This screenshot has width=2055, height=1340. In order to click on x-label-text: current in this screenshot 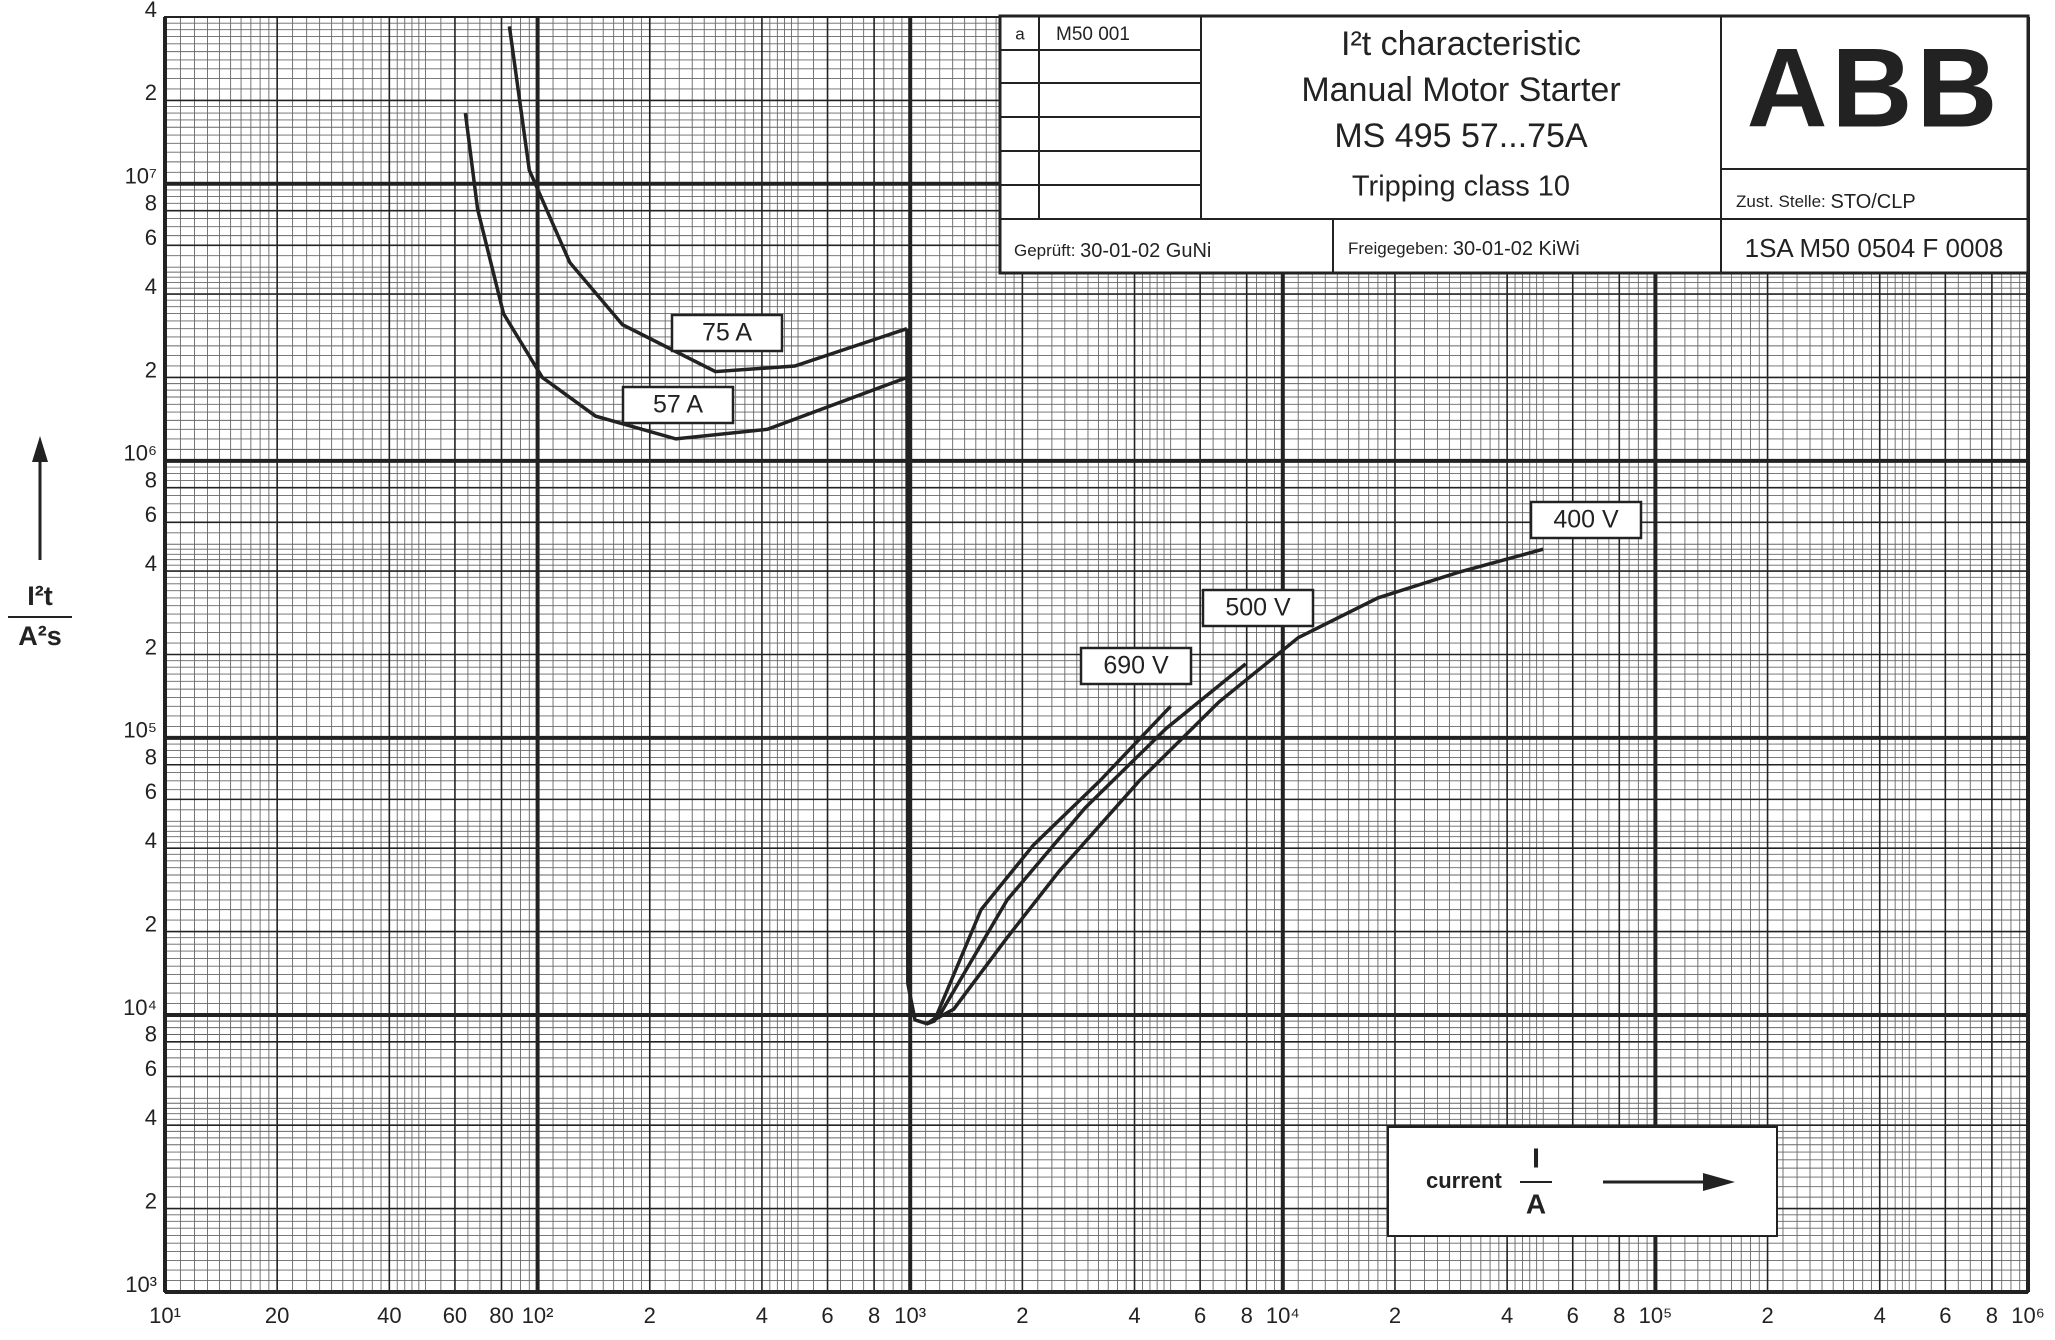, I will do `click(1464, 1180)`.